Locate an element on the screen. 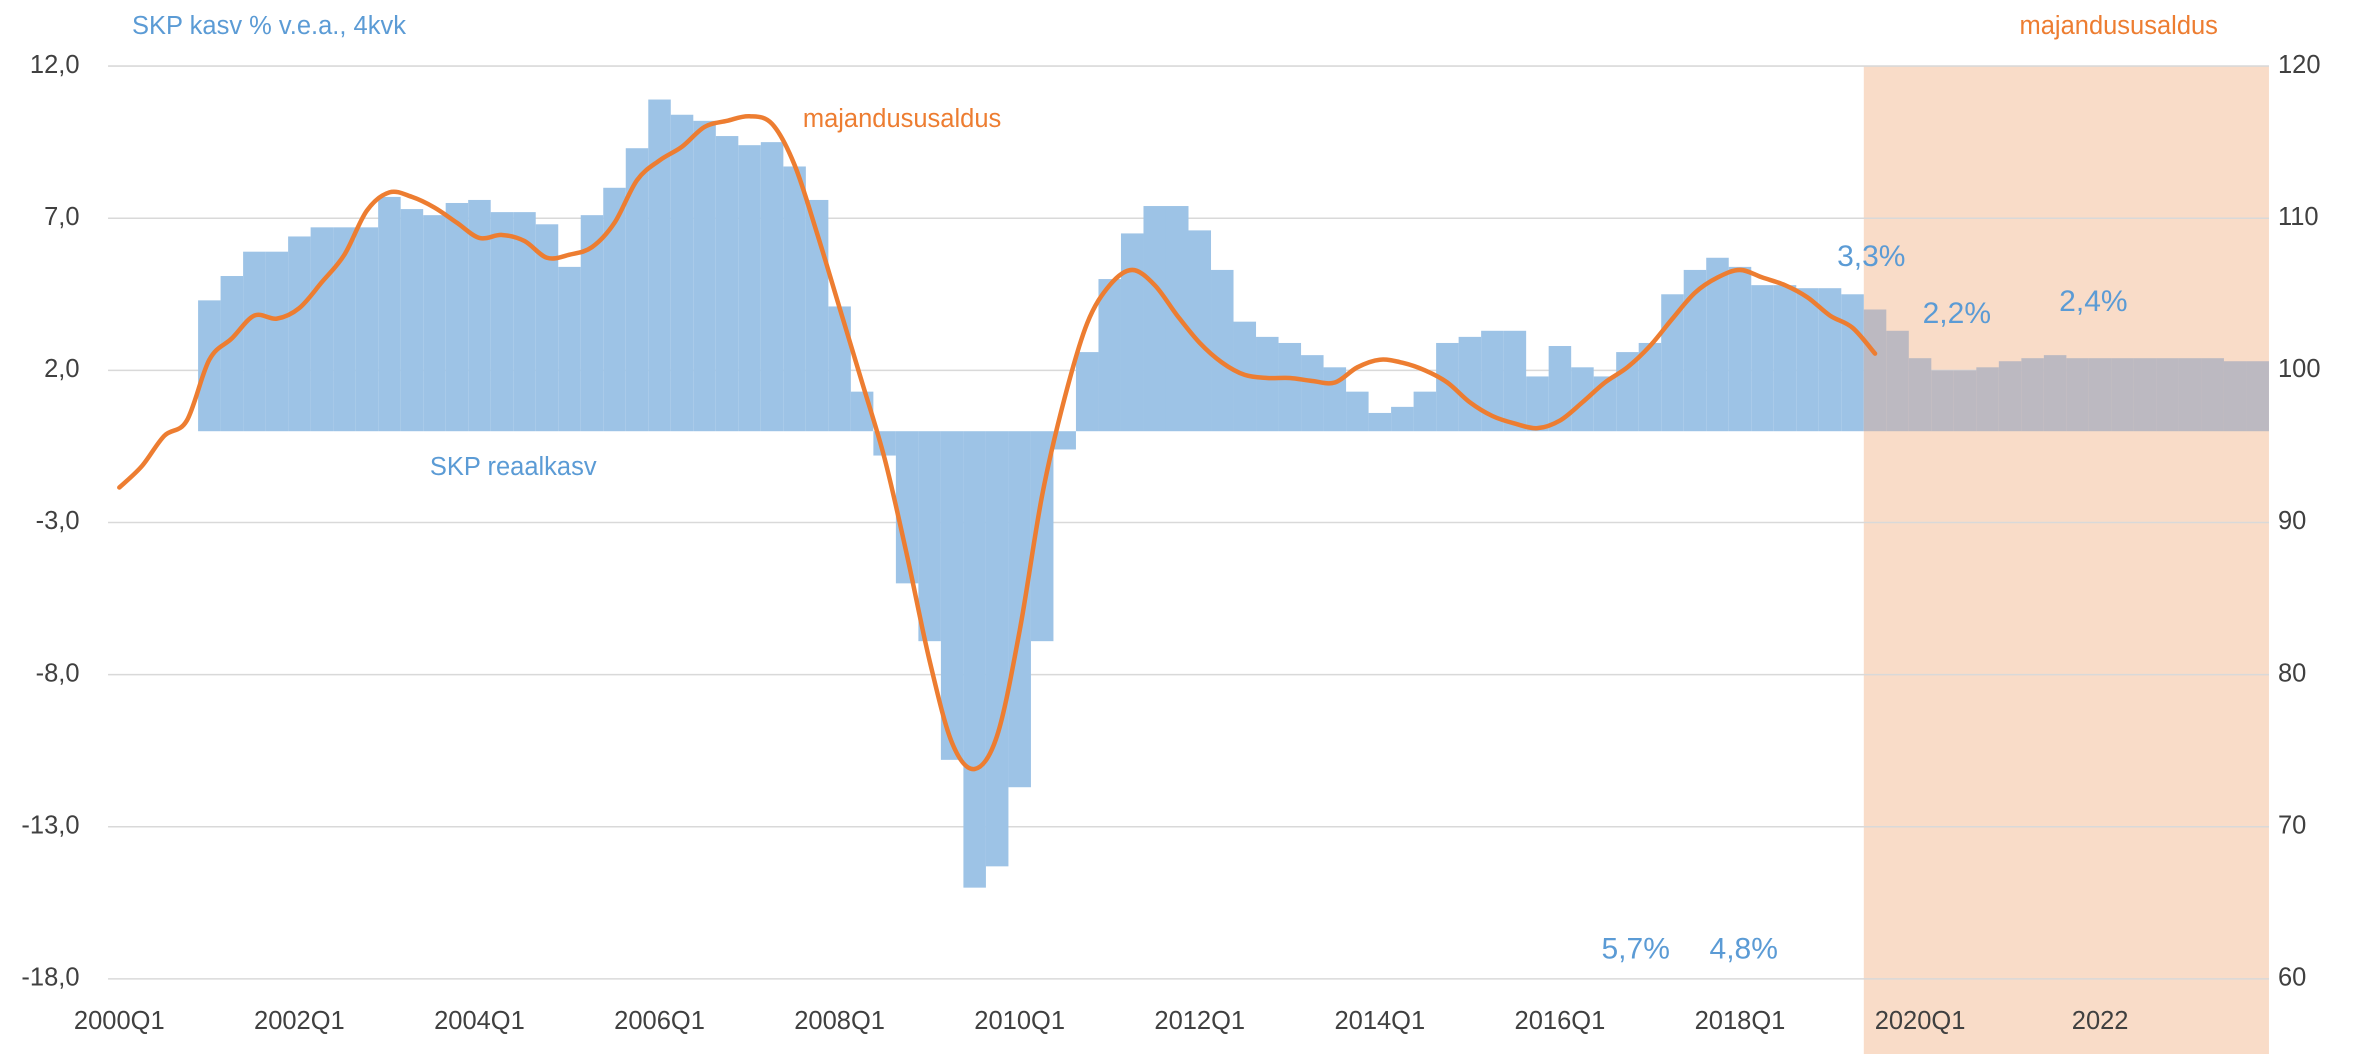 The height and width of the screenshot is (1054, 2353). x-tick-label: 2000Q1 is located at coordinates (119, 1021).